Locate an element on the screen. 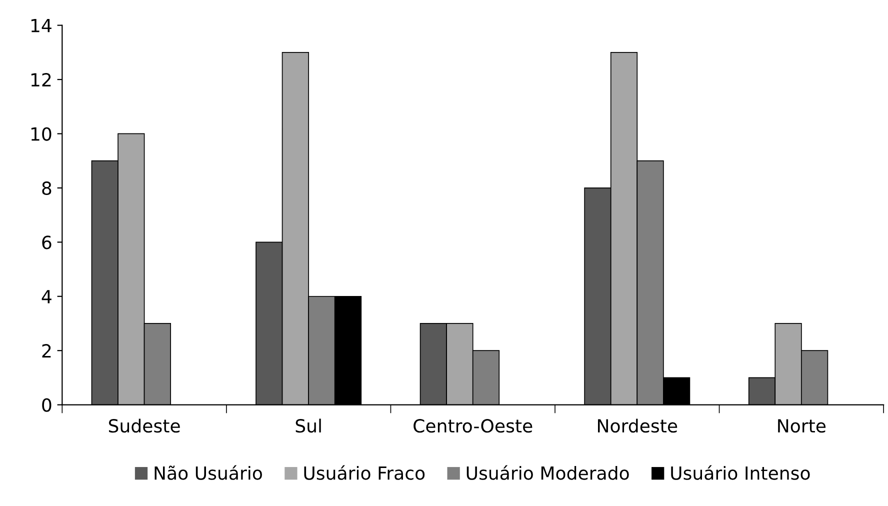 Image resolution: width=888 pixels, height=506 pixels. x-tick-label: Centro-Oeste is located at coordinates (473, 426).